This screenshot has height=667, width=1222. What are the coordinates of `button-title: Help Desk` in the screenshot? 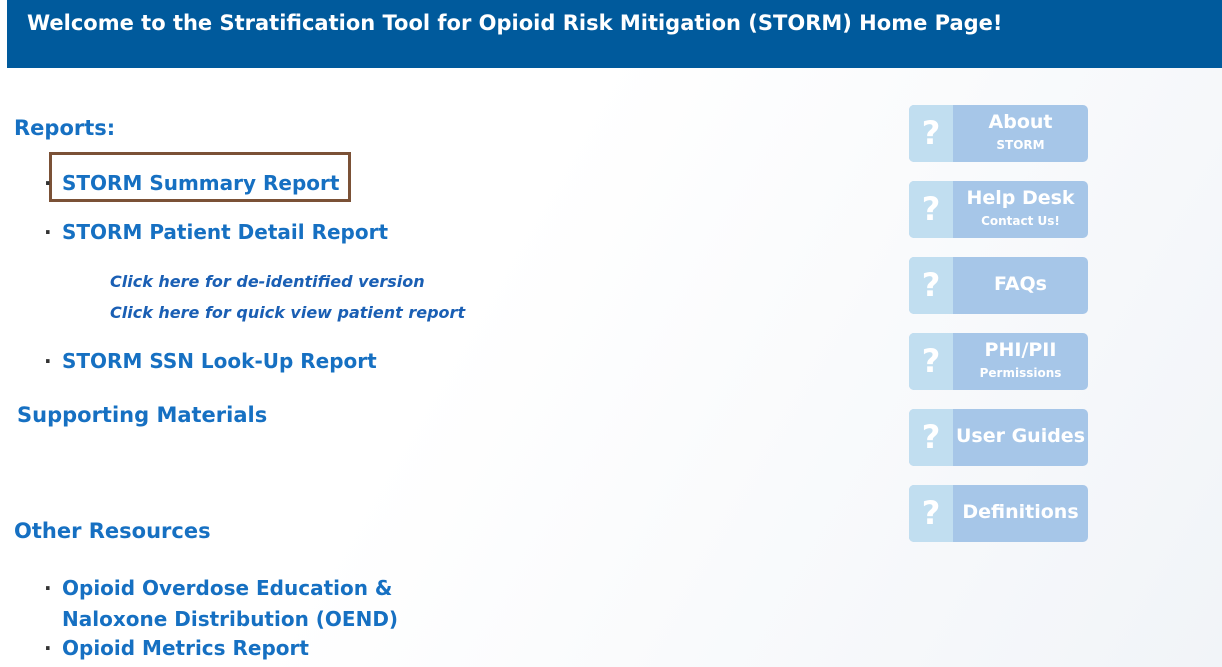 It's located at (1020, 198).